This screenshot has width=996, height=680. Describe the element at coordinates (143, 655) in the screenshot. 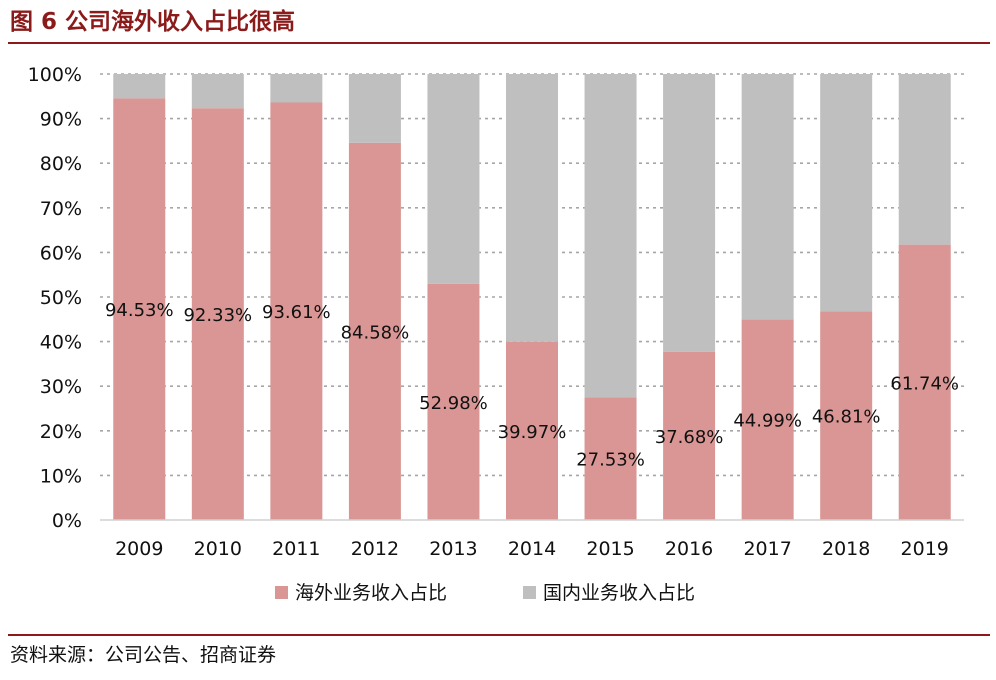

I see `source-note: 资料来源：公司公告、招商证券` at that location.